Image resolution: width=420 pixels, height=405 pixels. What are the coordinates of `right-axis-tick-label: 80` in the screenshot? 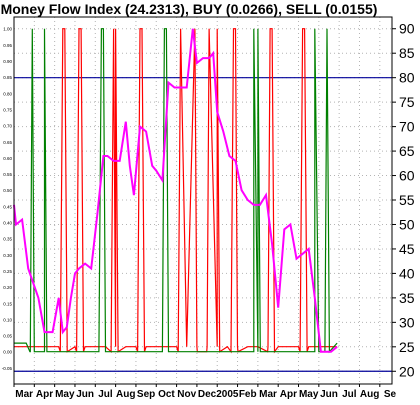 It's located at (407, 78).